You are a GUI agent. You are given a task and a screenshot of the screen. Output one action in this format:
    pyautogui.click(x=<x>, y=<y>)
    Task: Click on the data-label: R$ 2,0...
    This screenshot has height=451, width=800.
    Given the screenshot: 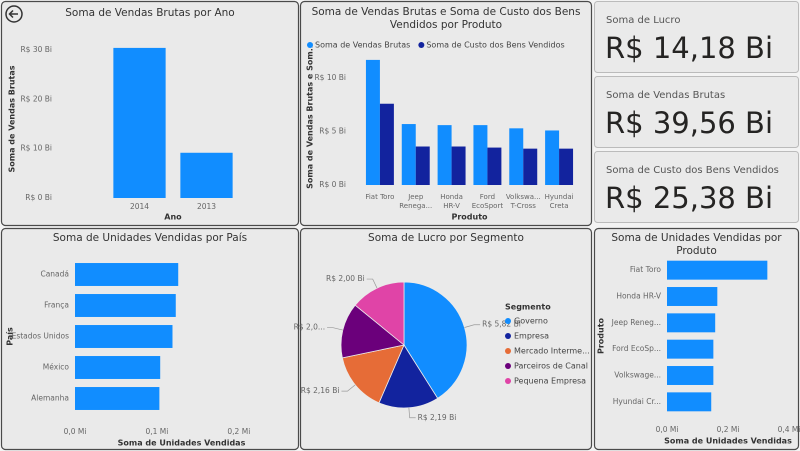 What is the action you would take?
    pyautogui.click(x=309, y=327)
    